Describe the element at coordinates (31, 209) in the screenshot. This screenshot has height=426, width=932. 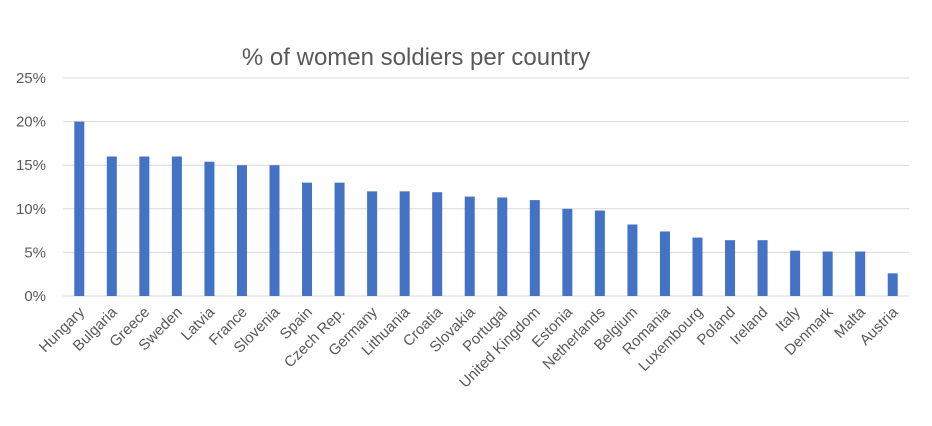
I see `y-tick-label: 10%` at that location.